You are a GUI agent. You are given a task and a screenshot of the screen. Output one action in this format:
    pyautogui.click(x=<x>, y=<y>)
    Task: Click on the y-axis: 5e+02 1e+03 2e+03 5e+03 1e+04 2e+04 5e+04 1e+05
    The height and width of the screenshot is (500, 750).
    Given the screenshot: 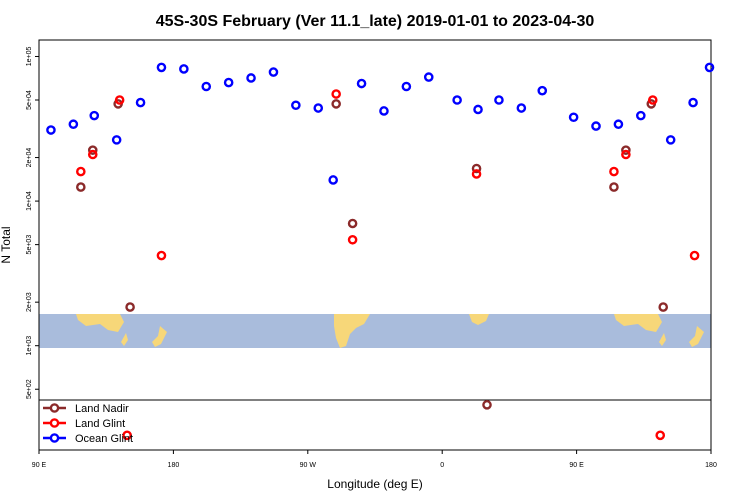 What is the action you would take?
    pyautogui.click(x=32, y=223)
    